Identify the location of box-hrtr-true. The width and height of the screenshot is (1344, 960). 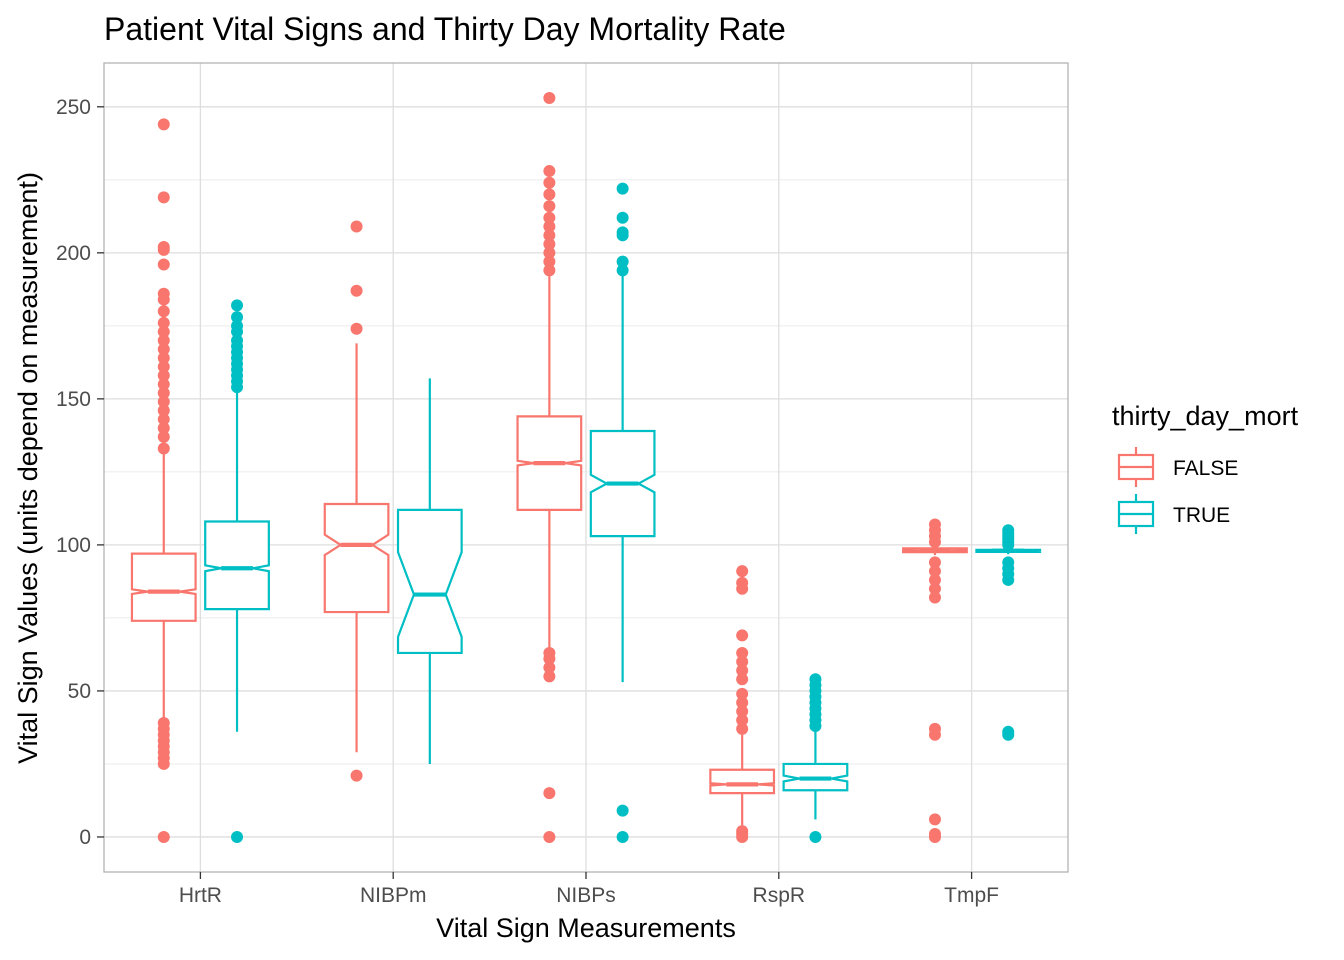
(237, 571).